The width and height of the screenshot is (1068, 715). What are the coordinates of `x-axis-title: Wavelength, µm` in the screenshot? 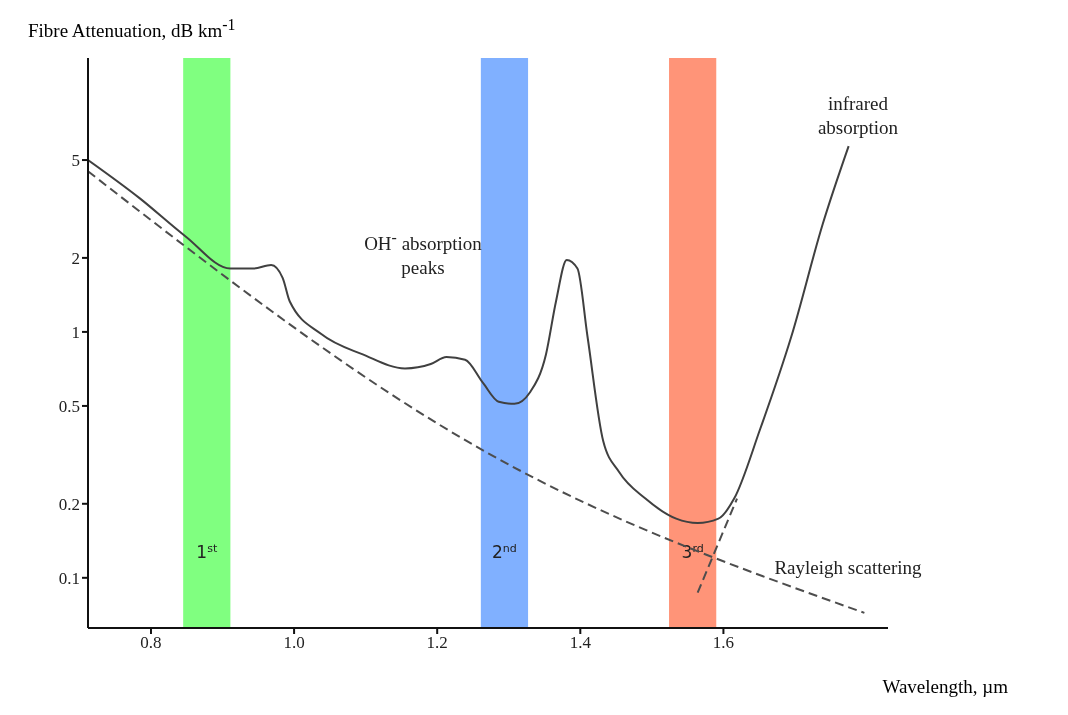 It's located at (945, 687).